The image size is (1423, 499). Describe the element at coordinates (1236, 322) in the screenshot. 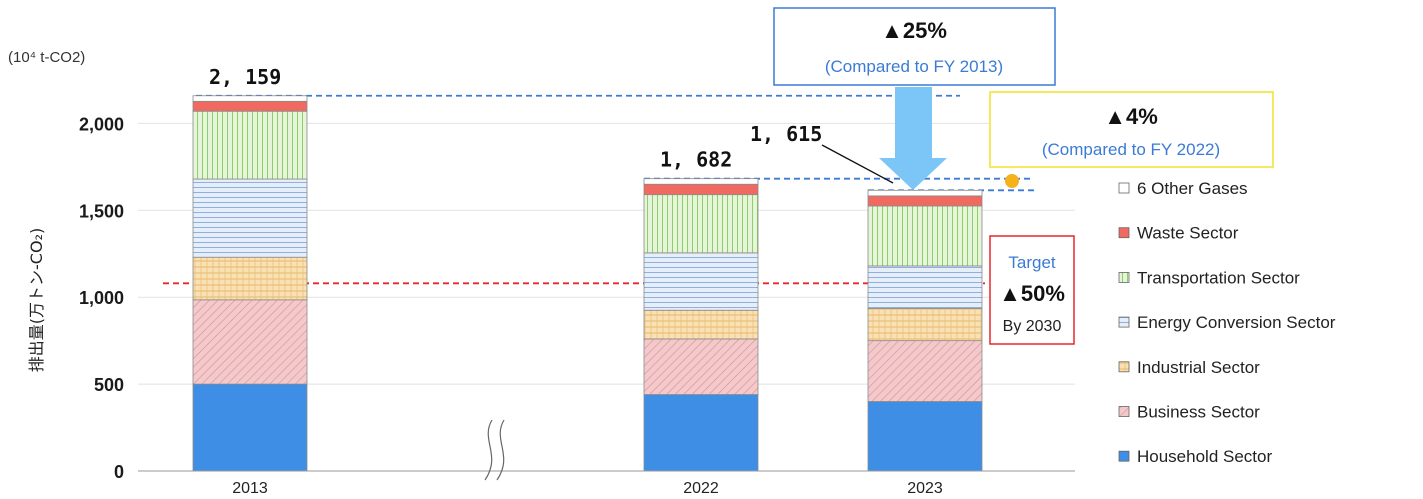

I see `legend-label: Energy Conversion Sector` at that location.